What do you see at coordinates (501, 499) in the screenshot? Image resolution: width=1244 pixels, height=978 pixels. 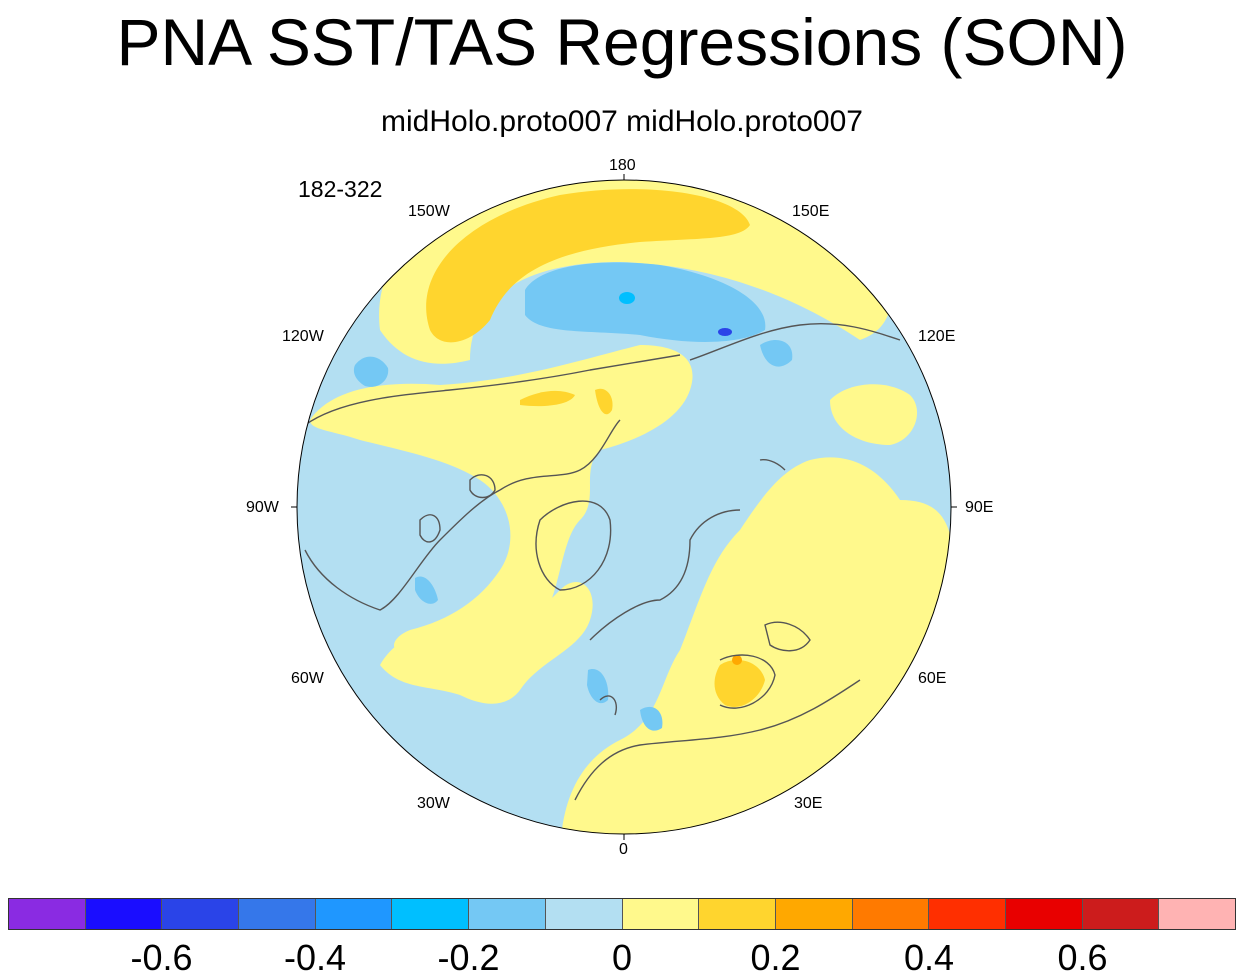 I see `arctic-positive-region` at bounding box center [501, 499].